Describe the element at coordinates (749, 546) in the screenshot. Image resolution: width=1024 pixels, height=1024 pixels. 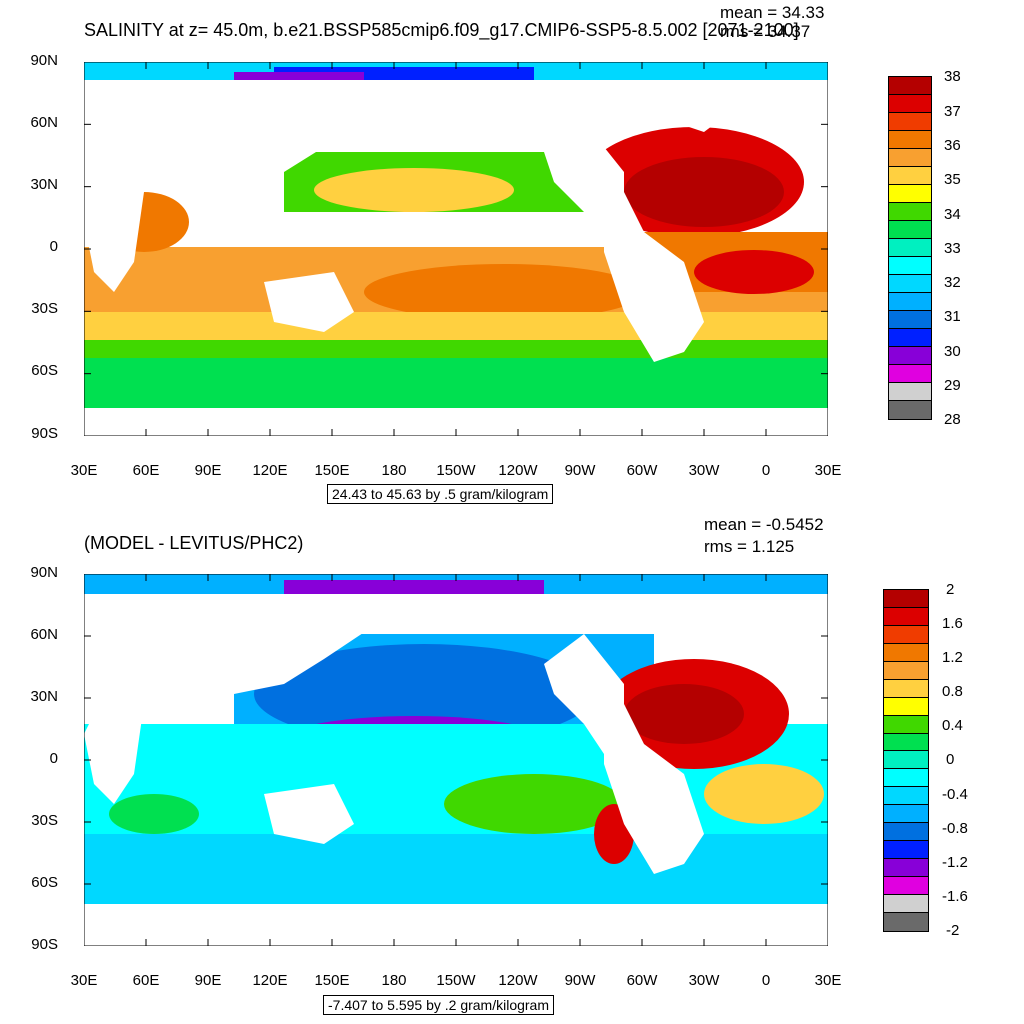
I see `bottom-rms: rms = 1.125` at that location.